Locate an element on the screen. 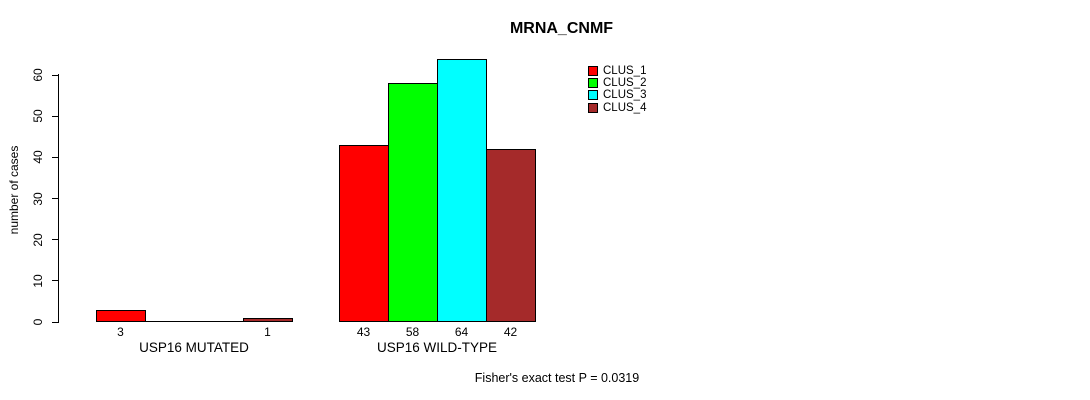  y-tick-label: 20 is located at coordinates (38, 239).